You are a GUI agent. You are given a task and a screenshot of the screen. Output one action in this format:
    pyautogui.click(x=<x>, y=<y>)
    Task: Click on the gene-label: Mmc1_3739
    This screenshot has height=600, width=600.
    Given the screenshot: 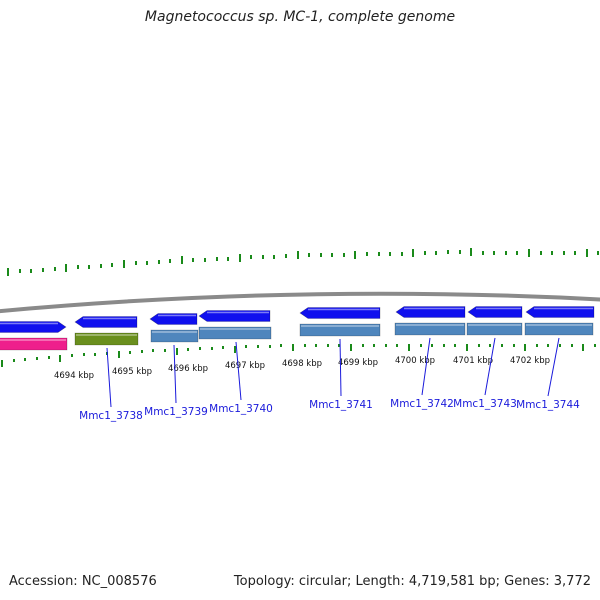 What is the action you would take?
    pyautogui.click(x=176, y=412)
    